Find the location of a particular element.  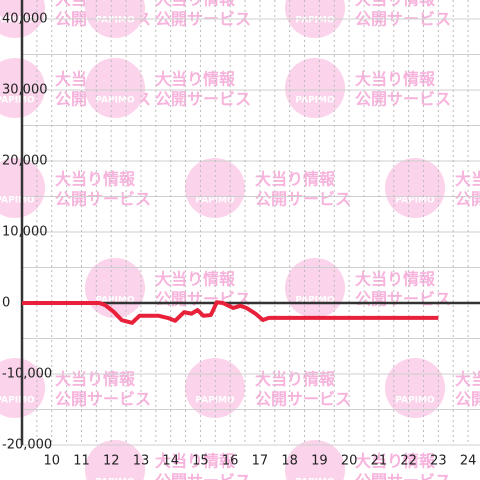

y-tick-label: 0 is located at coordinates (6, 303).